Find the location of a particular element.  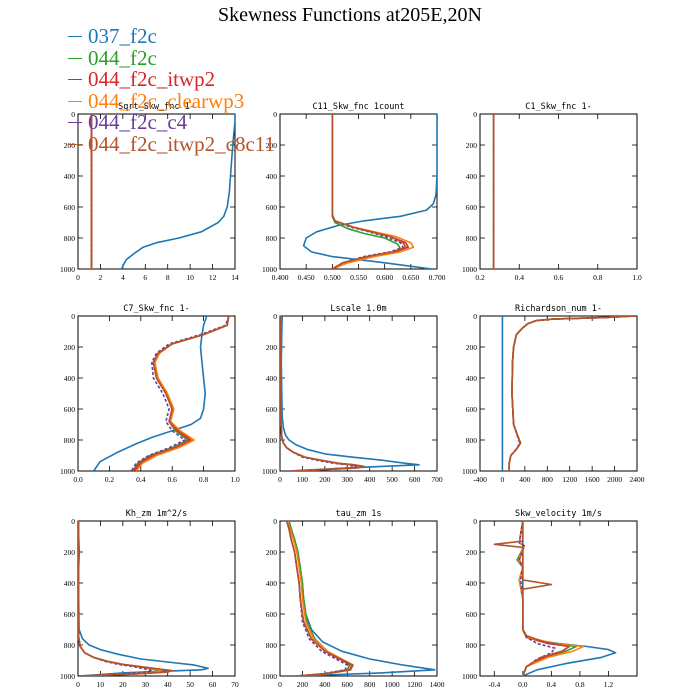

subplot-title: Skw_velocity 1m/s is located at coordinates (558, 514).